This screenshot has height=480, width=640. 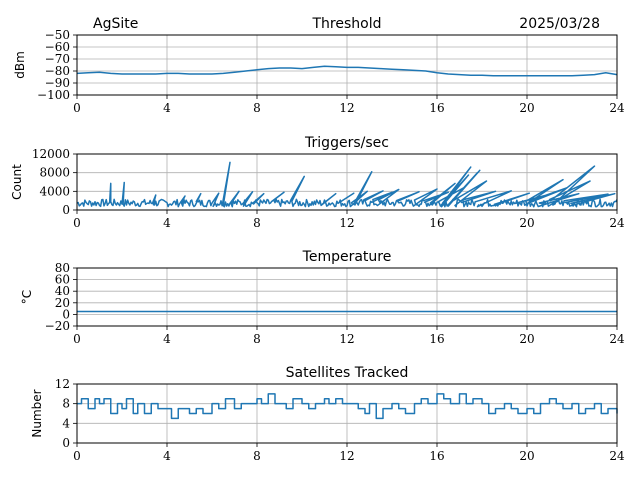 I want to click on y-tick-label: 4, so click(x=66, y=423).